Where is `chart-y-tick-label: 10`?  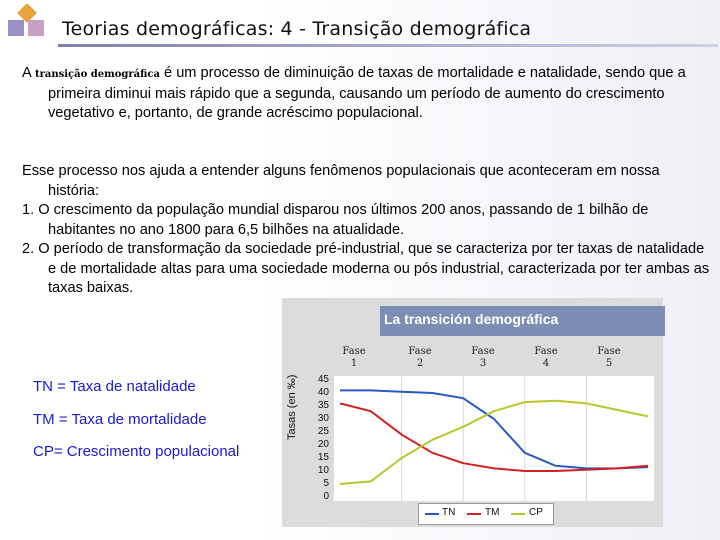 chart-y-tick-label: 10 is located at coordinates (323, 470).